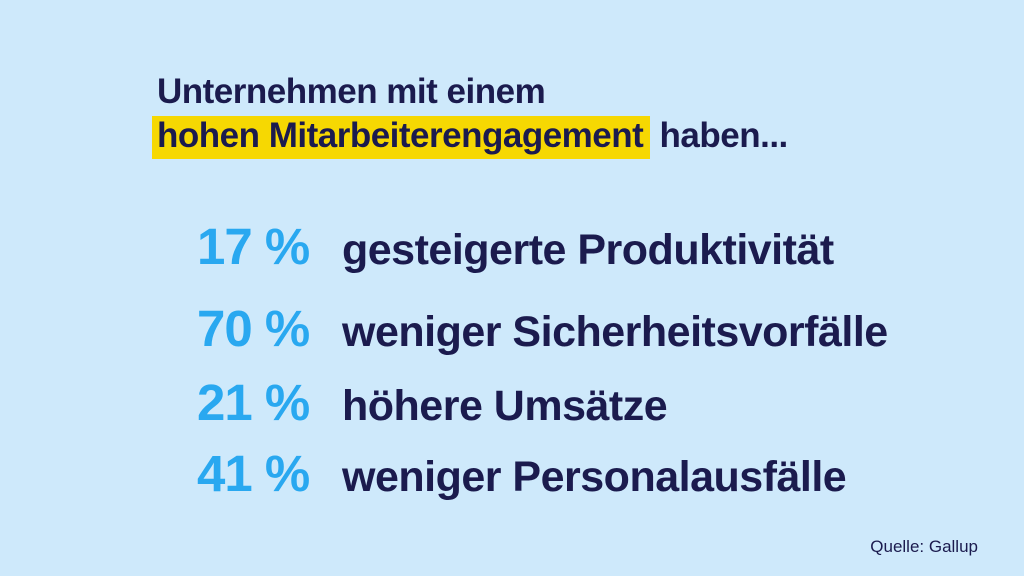 This screenshot has width=1024, height=576. I want to click on stat-row: 17 % gesteigerte Produktivität, so click(515, 246).